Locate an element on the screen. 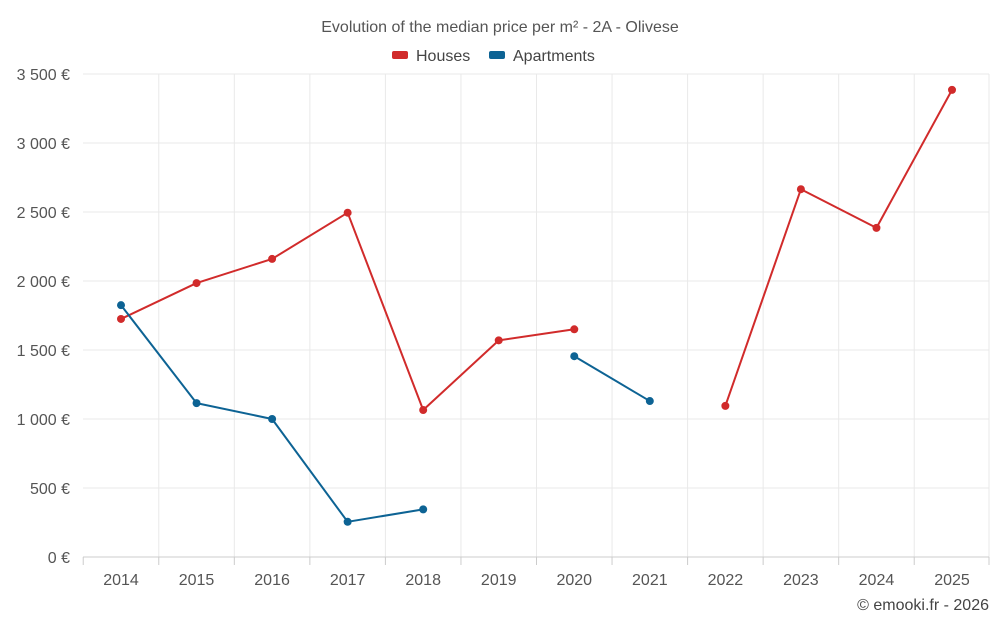 The image size is (1000, 630). y-tick-label: 1 000 € is located at coordinates (43, 420).